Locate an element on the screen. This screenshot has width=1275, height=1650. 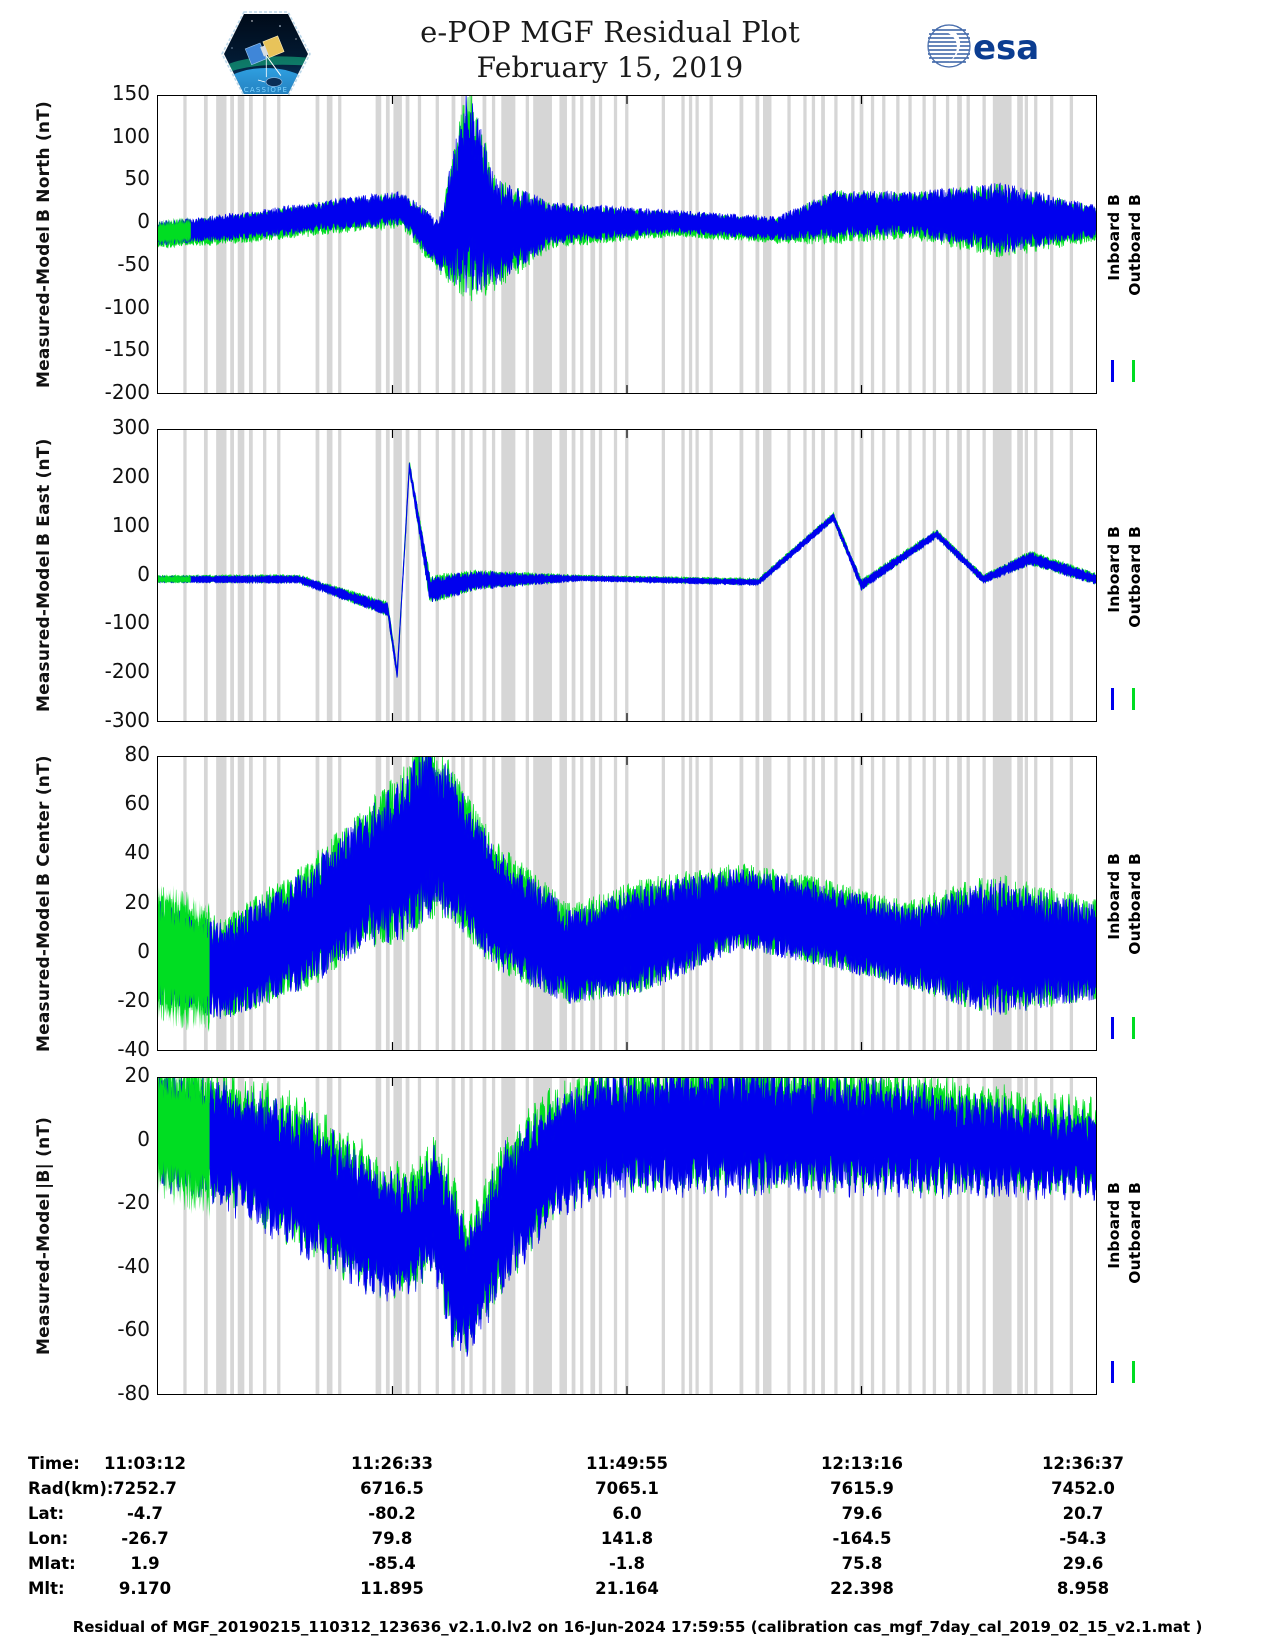
table-row: Lon: -26.7 79.8 141.8 -164.5 -54.3 is located at coordinates (637, 1541).